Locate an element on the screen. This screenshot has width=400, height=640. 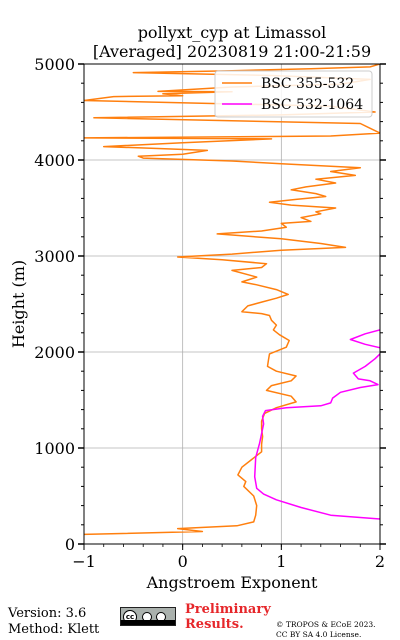
legend-label: BSC 355-532 is located at coordinates (307, 84).